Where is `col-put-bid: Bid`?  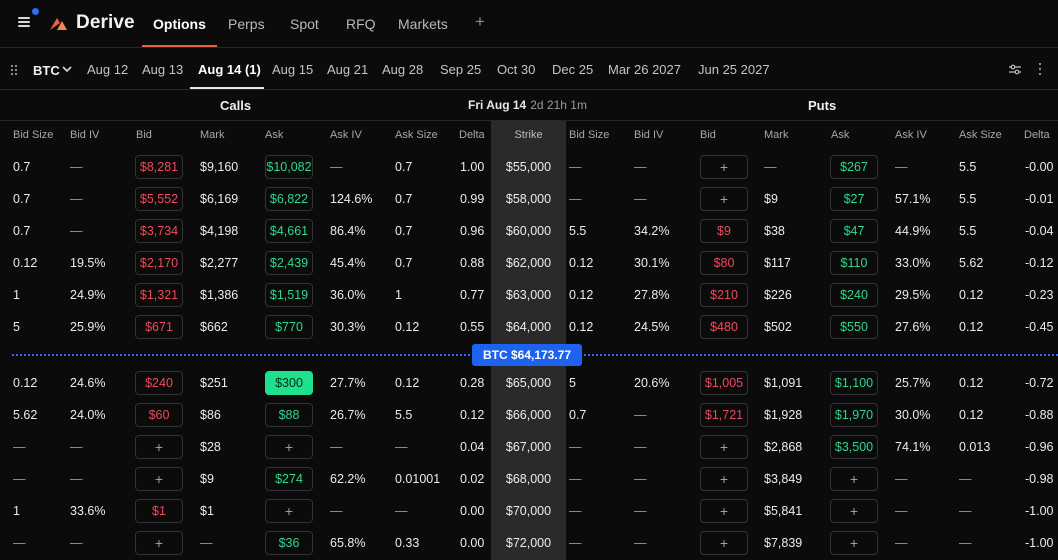
col-put-bid: Bid is located at coordinates (708, 135).